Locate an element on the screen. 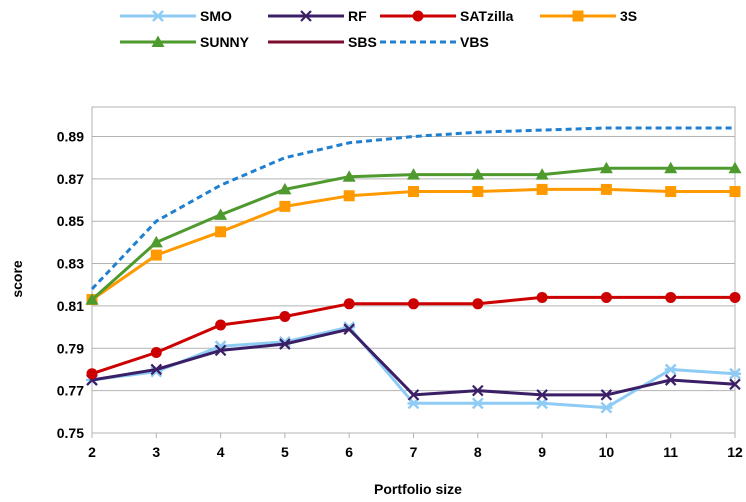  x-tick-label: 10 is located at coordinates (607, 452).